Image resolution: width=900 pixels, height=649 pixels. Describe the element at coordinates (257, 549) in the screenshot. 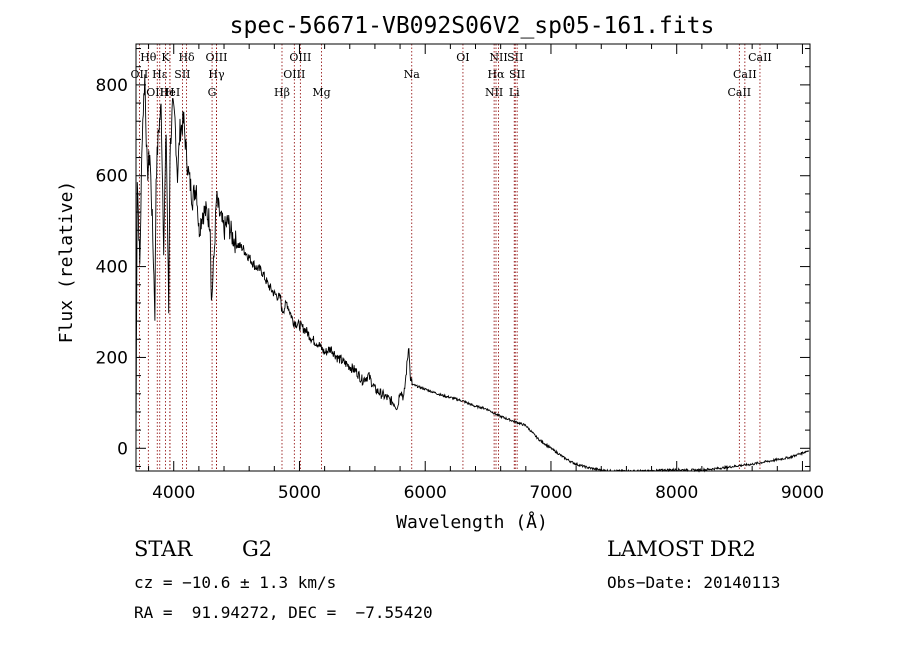

I see `object-subclass: G2` at that location.